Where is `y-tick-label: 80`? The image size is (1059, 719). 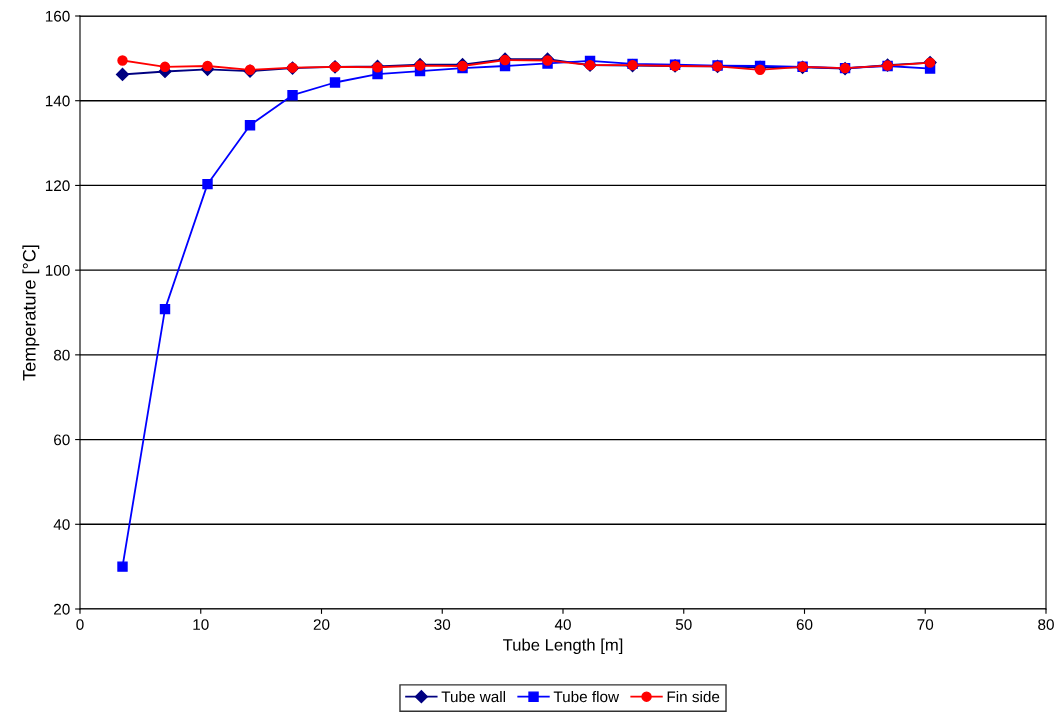 y-tick-label: 80 is located at coordinates (61, 355).